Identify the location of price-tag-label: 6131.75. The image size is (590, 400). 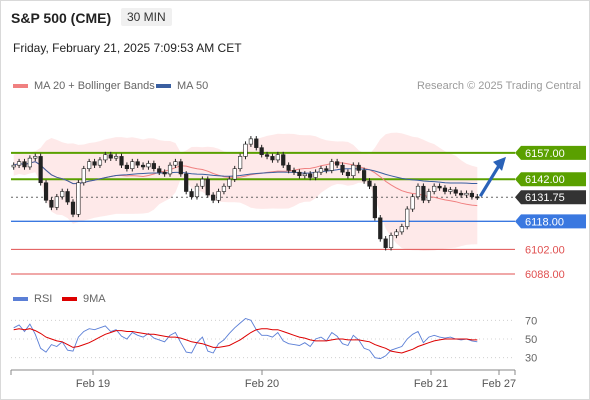
(545, 198).